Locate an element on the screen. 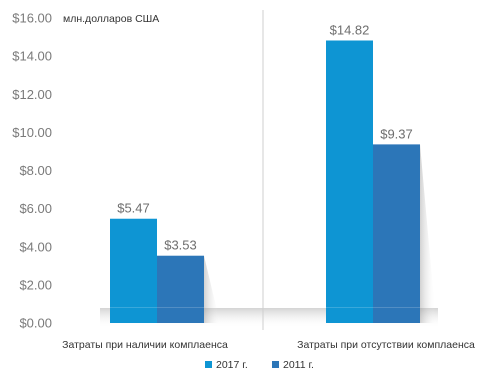 The width and height of the screenshot is (486, 379). y-tick-label: $8.00 is located at coordinates (35, 170).